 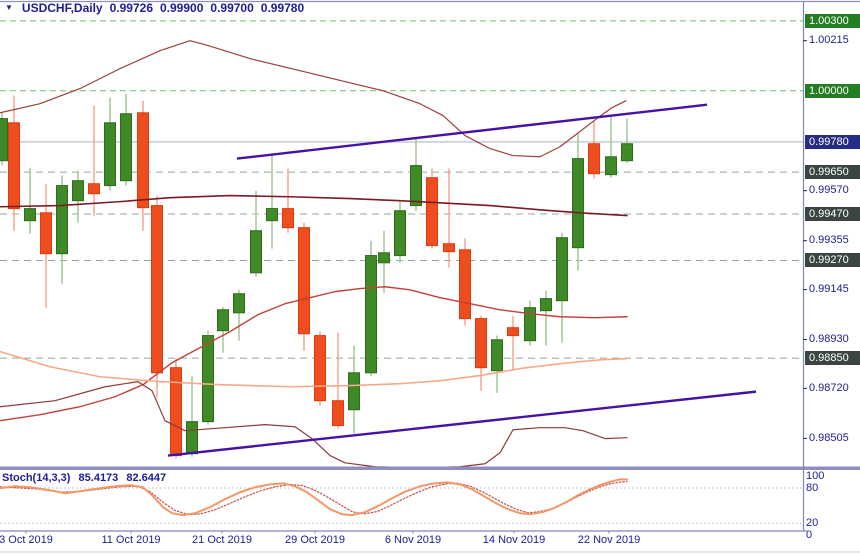 What do you see at coordinates (222, 540) in the screenshot?
I see `date-label: 21 Oct 2019` at bounding box center [222, 540].